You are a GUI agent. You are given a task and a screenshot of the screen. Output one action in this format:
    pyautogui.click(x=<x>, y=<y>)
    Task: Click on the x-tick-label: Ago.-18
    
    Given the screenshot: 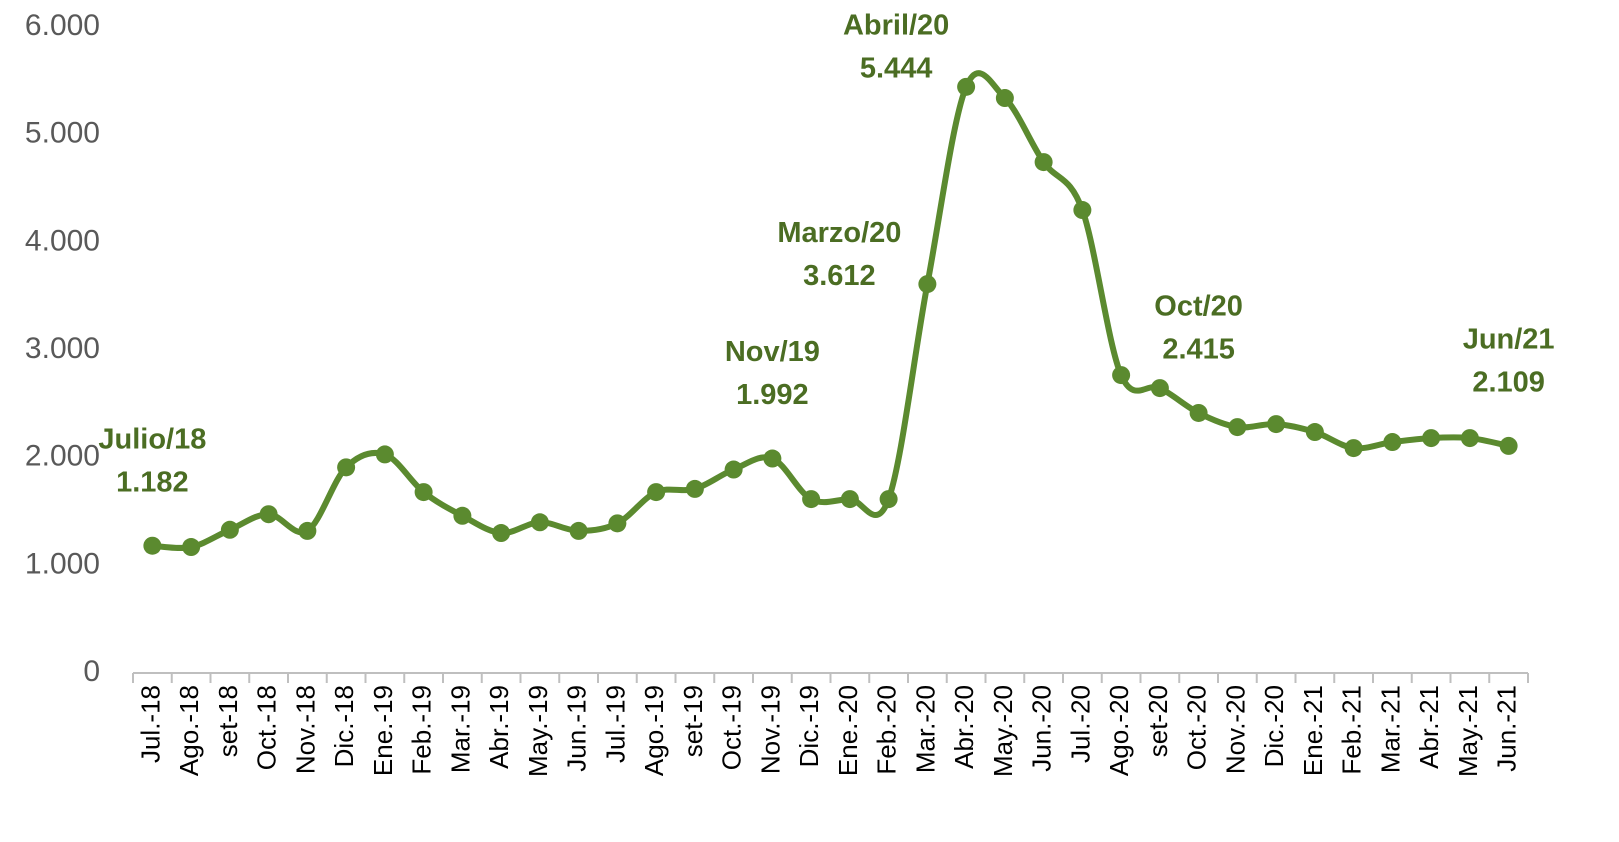 What is the action you would take?
    pyautogui.click(x=189, y=730)
    